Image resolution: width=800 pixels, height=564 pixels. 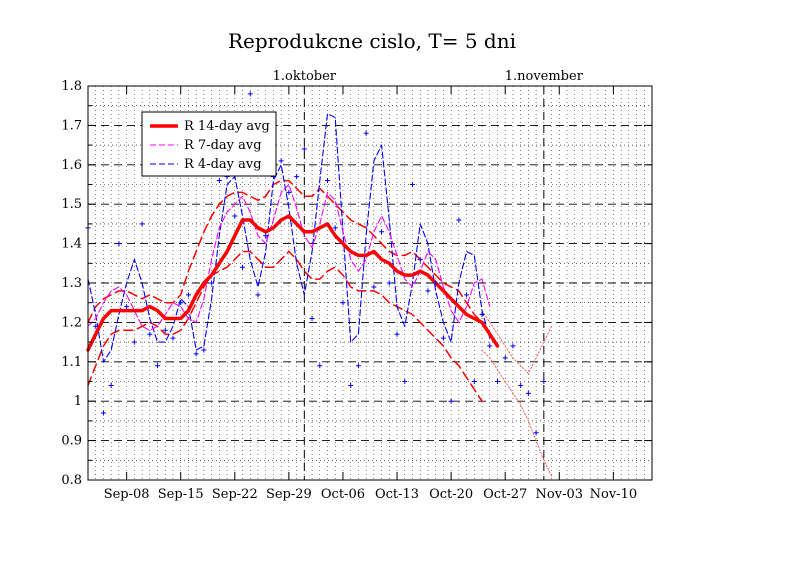 What do you see at coordinates (227, 126) in the screenshot?
I see `legend-label: R 14-day avg` at bounding box center [227, 126].